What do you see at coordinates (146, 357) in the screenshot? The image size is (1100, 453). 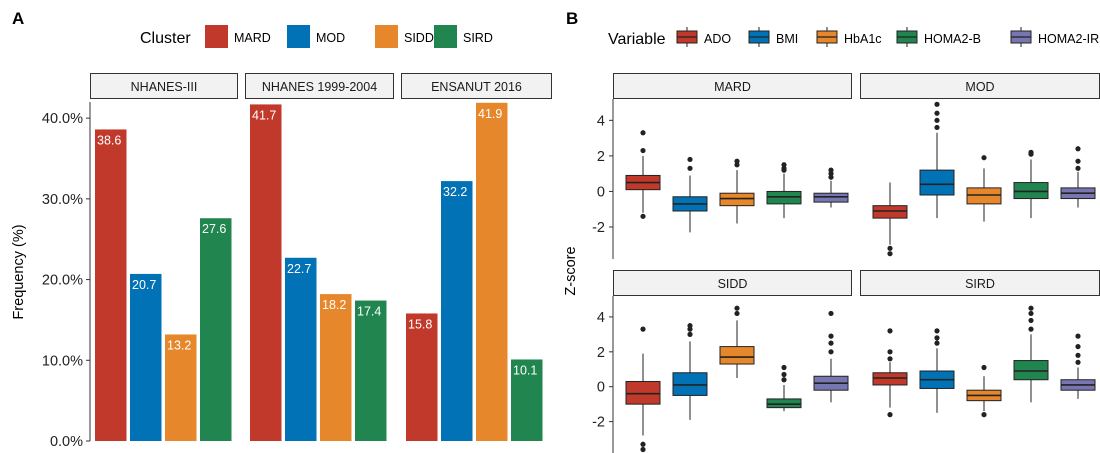 I see `bar-nhanes-iii-mod` at bounding box center [146, 357].